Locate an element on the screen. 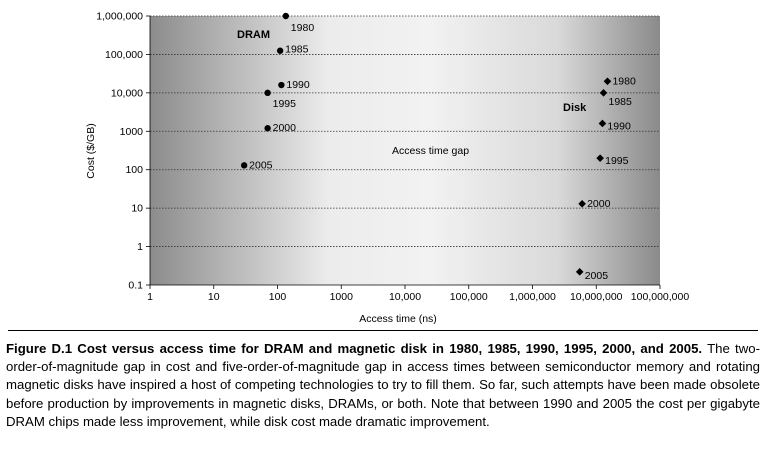 The height and width of the screenshot is (454, 766). y-tick-label: 1,000,000 is located at coordinates (119, 17).